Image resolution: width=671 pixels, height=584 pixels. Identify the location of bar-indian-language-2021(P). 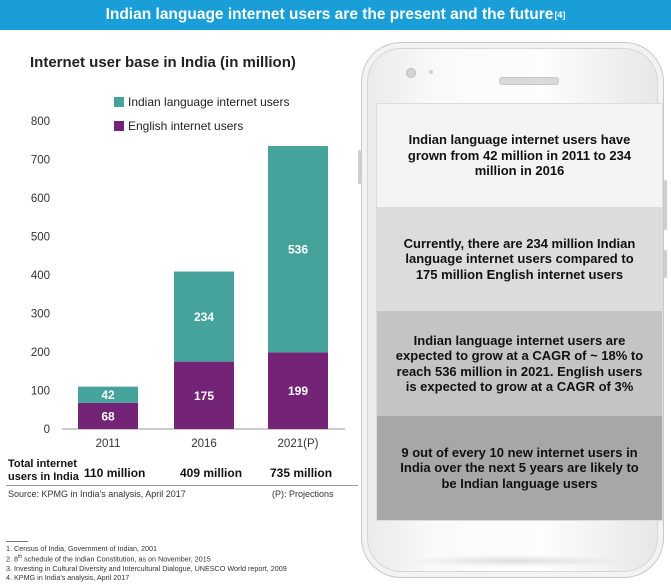
(298, 249).